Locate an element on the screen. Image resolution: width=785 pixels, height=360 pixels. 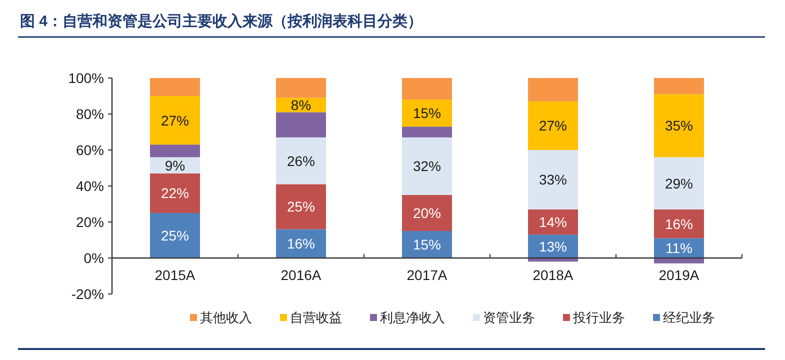
x-tick-label: 2016A is located at coordinates (301, 275).